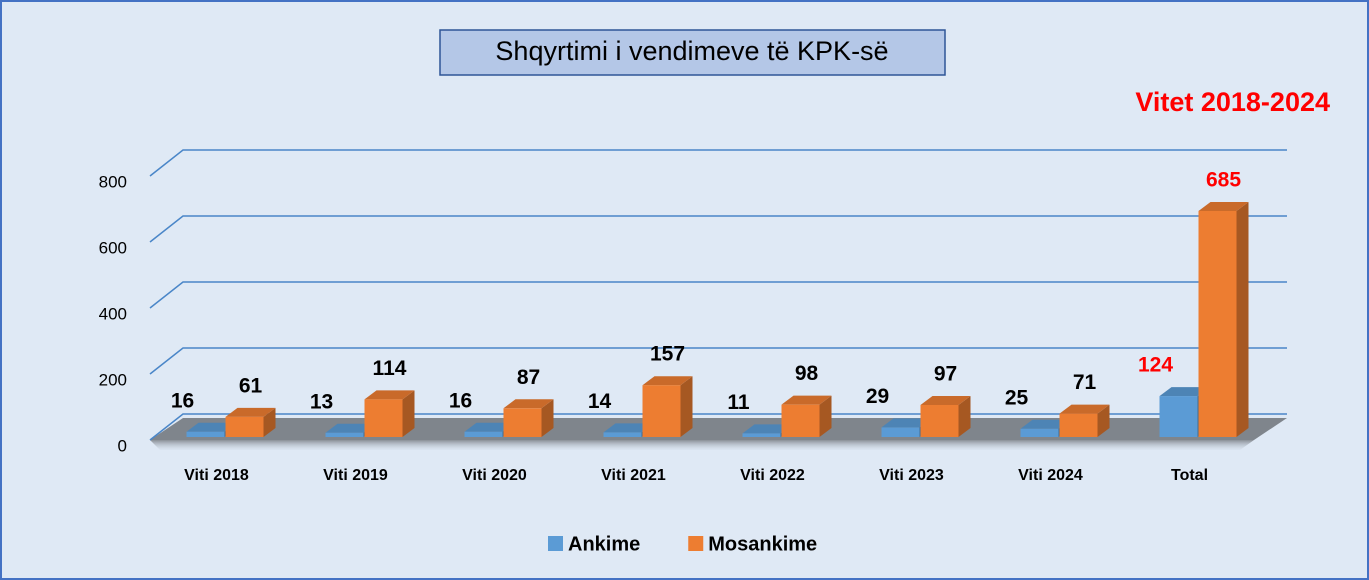 The width and height of the screenshot is (1369, 580). I want to click on y-tick-label: 0, so click(122, 445).